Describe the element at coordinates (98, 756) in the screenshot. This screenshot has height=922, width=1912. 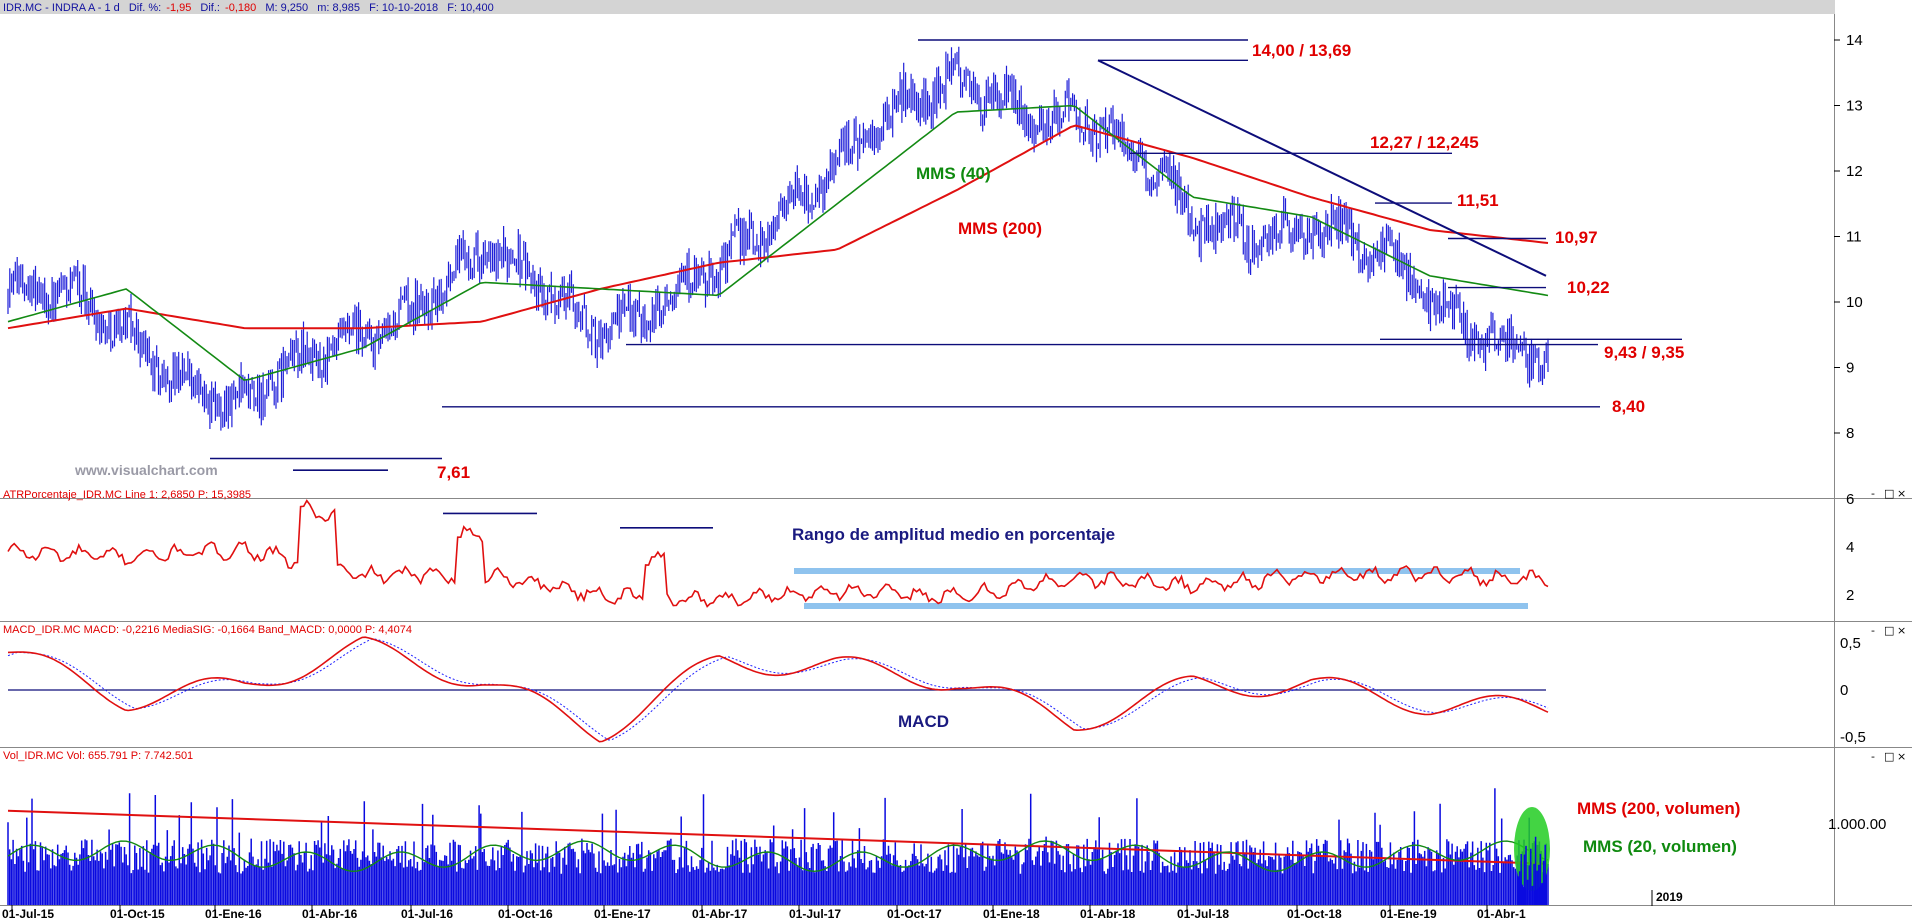
I see `volume-panel-title: Vol_IDR.MC Vol: 655.791 P: 7.742.501` at that location.